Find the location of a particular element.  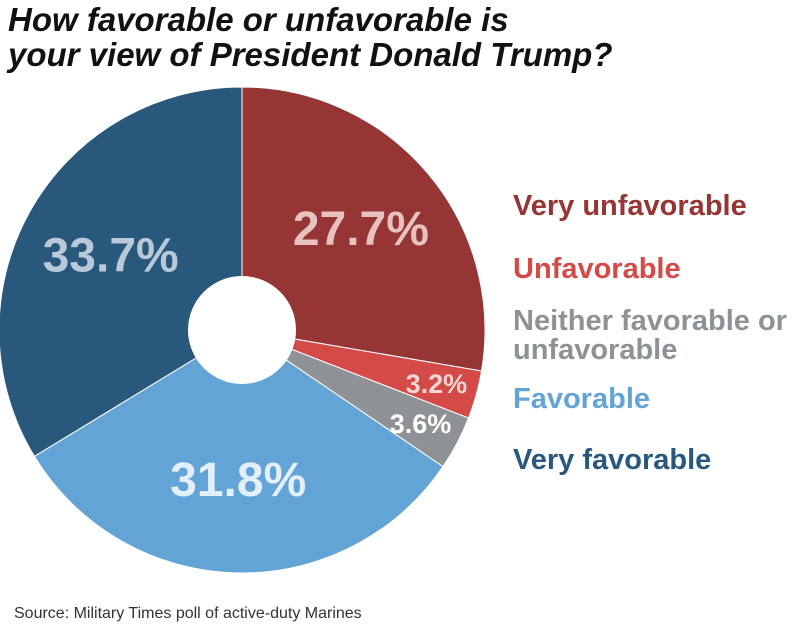

chart-title-line-2: your view of President Donald Trump? is located at coordinates (310, 54).